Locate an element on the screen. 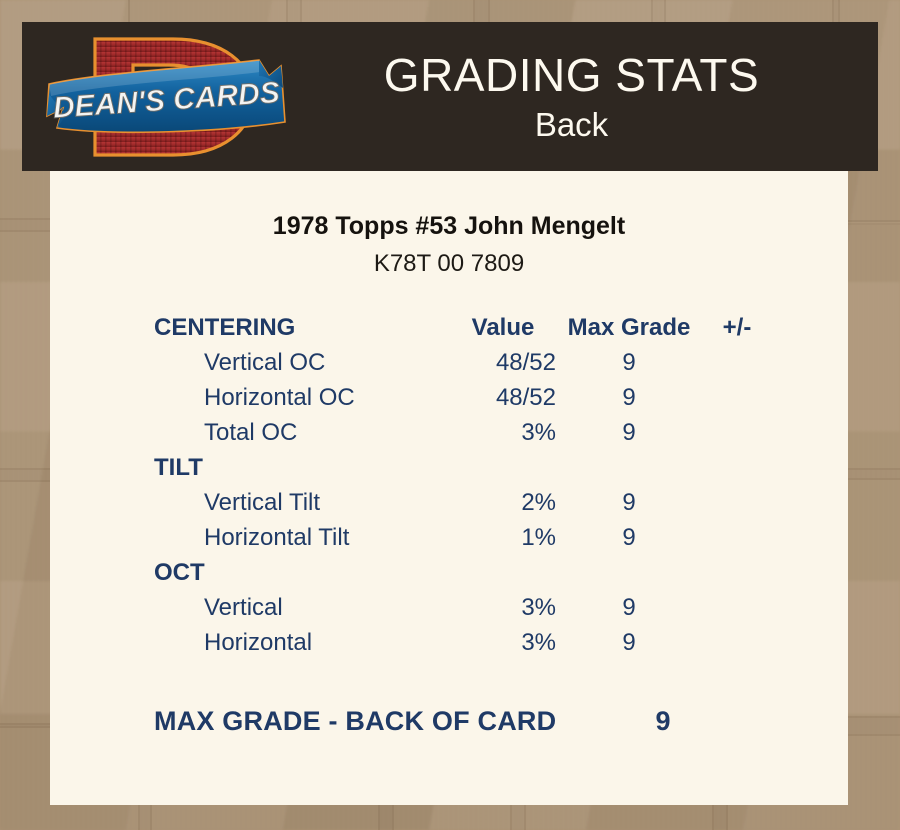 This screenshot has width=900, height=830. row-label: Horizontal Tilt is located at coordinates (277, 537).